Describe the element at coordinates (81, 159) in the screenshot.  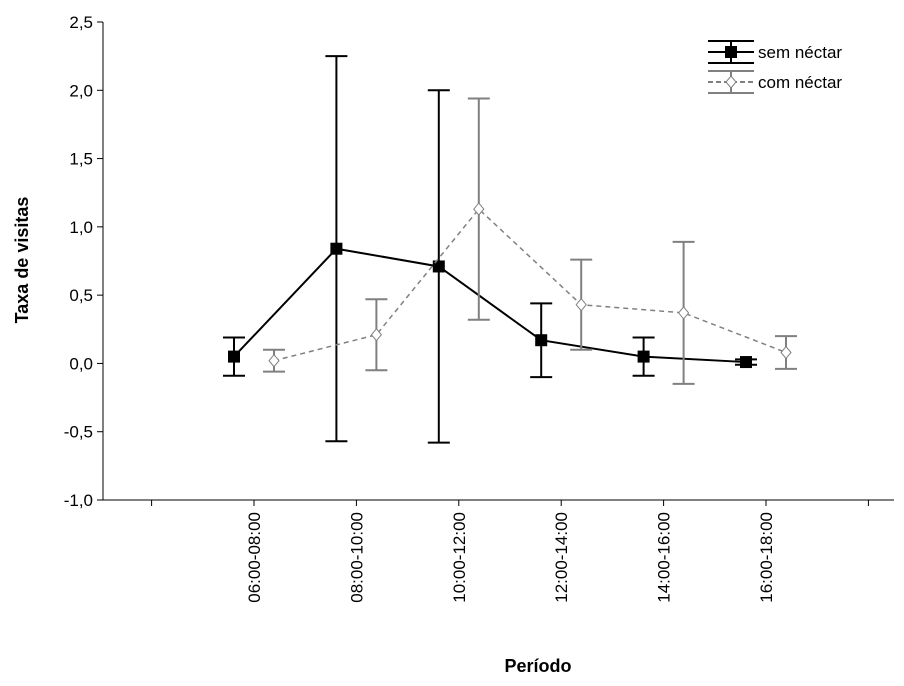
I see `y-tick-label: 1,5` at that location.